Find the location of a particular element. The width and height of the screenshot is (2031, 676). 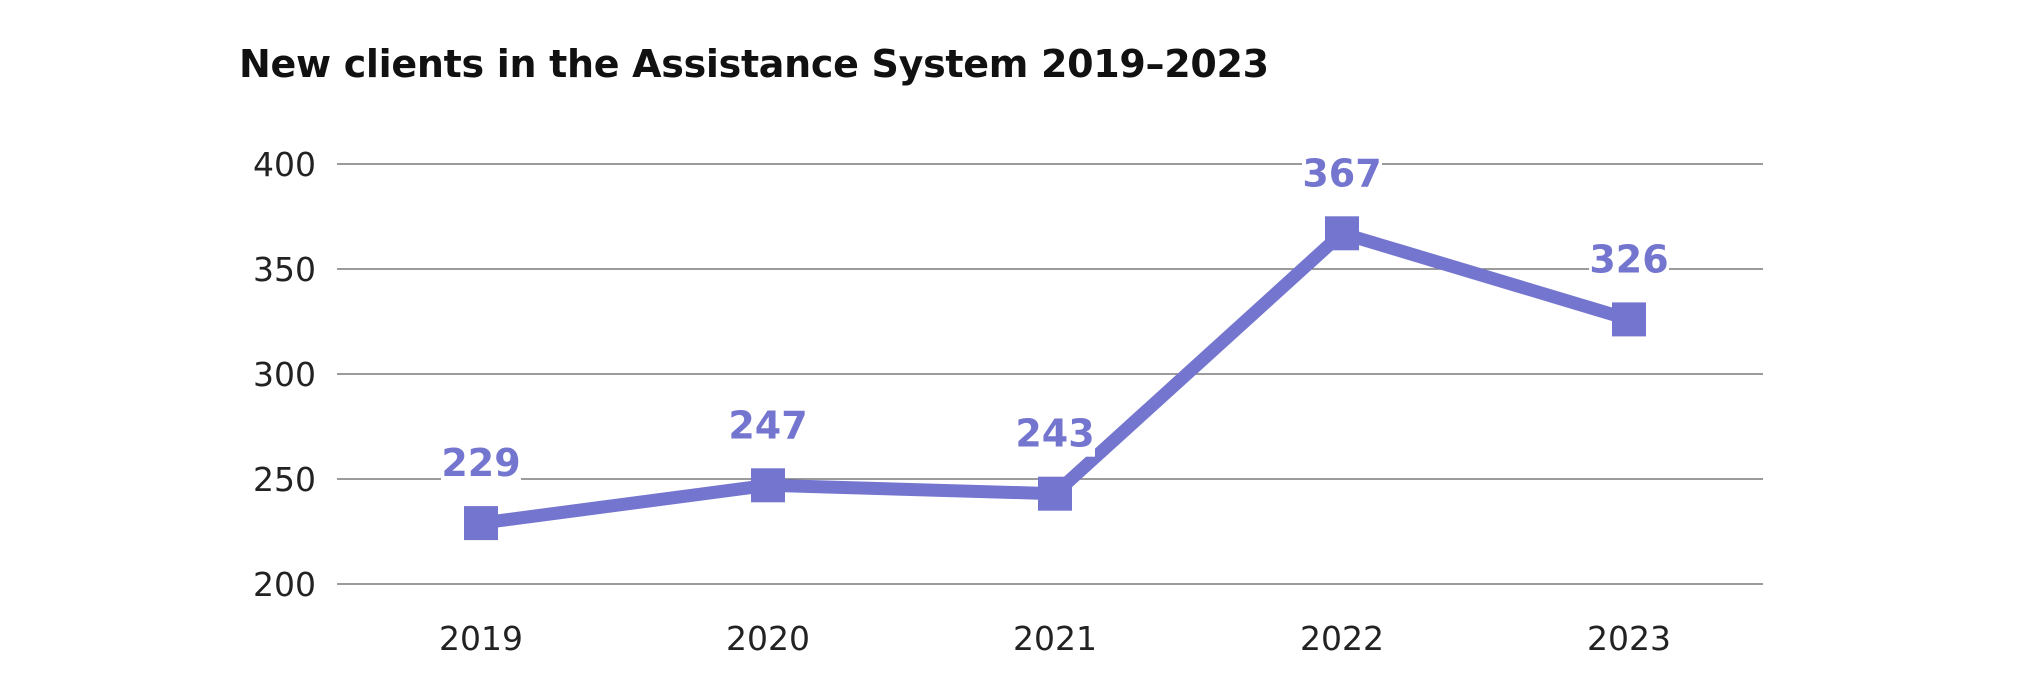

data-label: 229 is located at coordinates (480, 463).